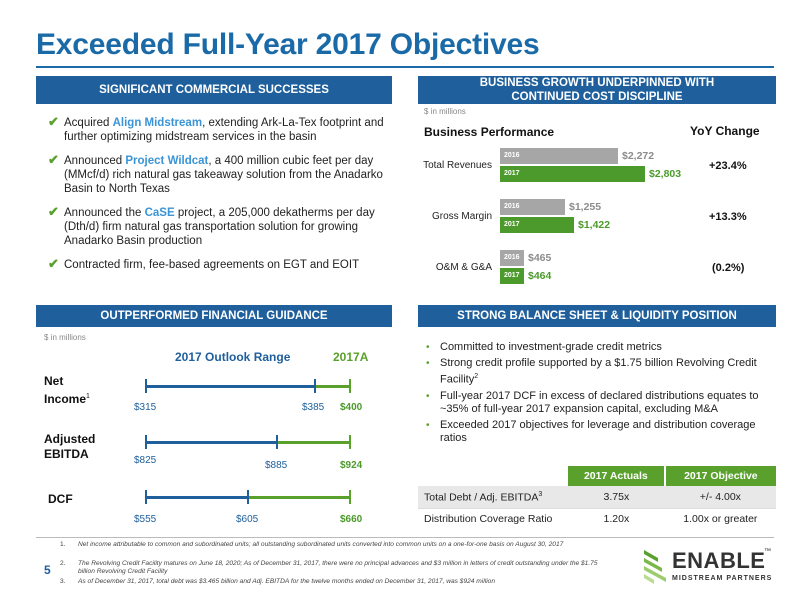 This screenshot has width=800, height=600. Describe the element at coordinates (233, 357) in the screenshot. I see `legend-outlook-range: 2017 Outlook Range` at that location.